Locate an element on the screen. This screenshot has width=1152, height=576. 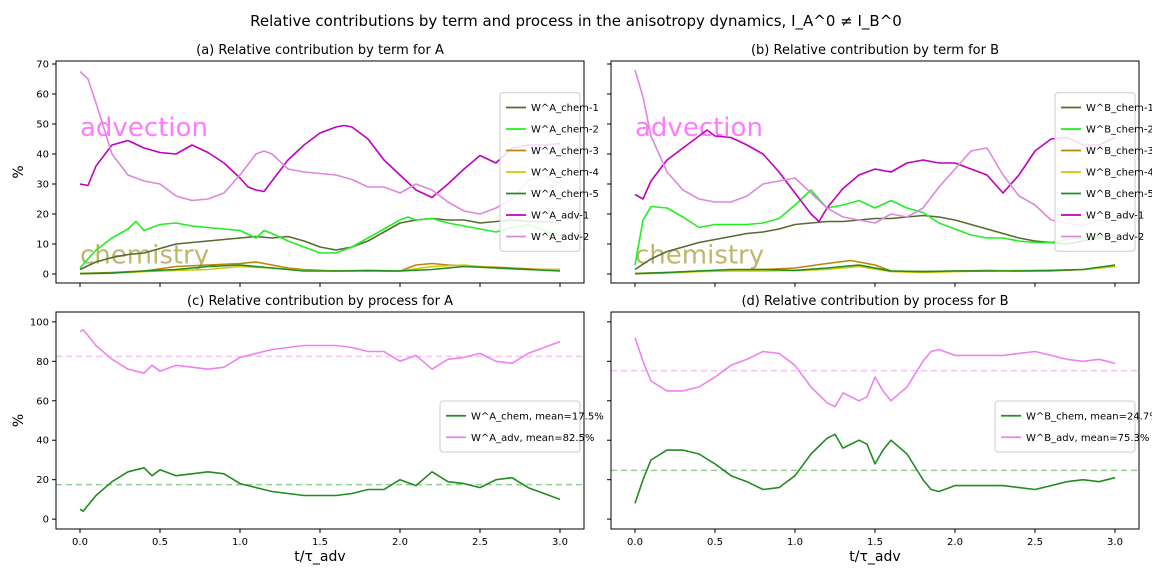
panel-title: (a) Relative contribution by term for A is located at coordinates (320, 50).